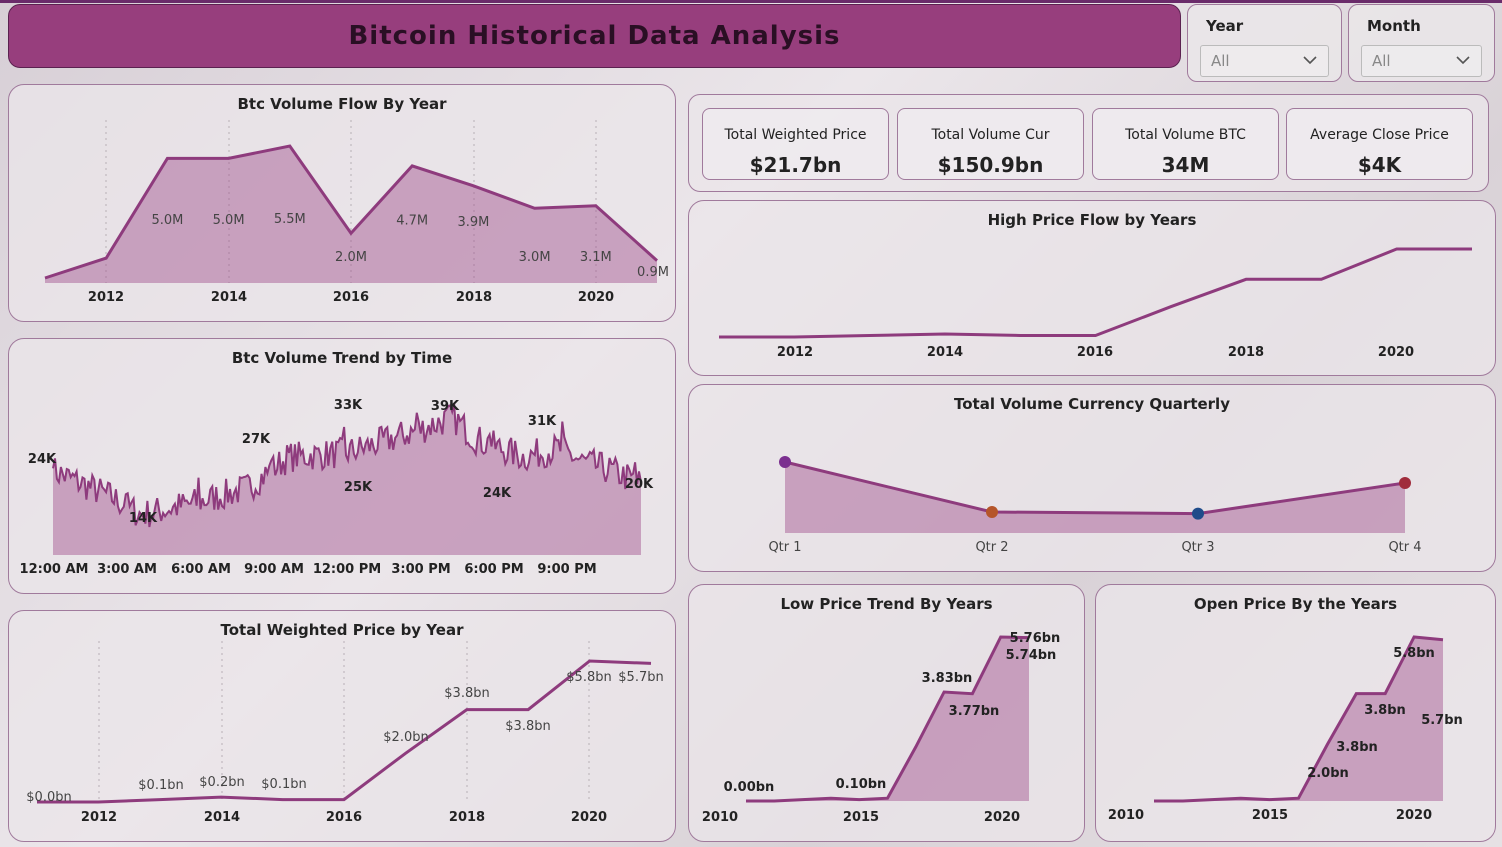 This screenshot has height=847, width=1502. Describe the element at coordinates (990, 165) in the screenshot. I see `kpi-value: $150.9bn` at that location.